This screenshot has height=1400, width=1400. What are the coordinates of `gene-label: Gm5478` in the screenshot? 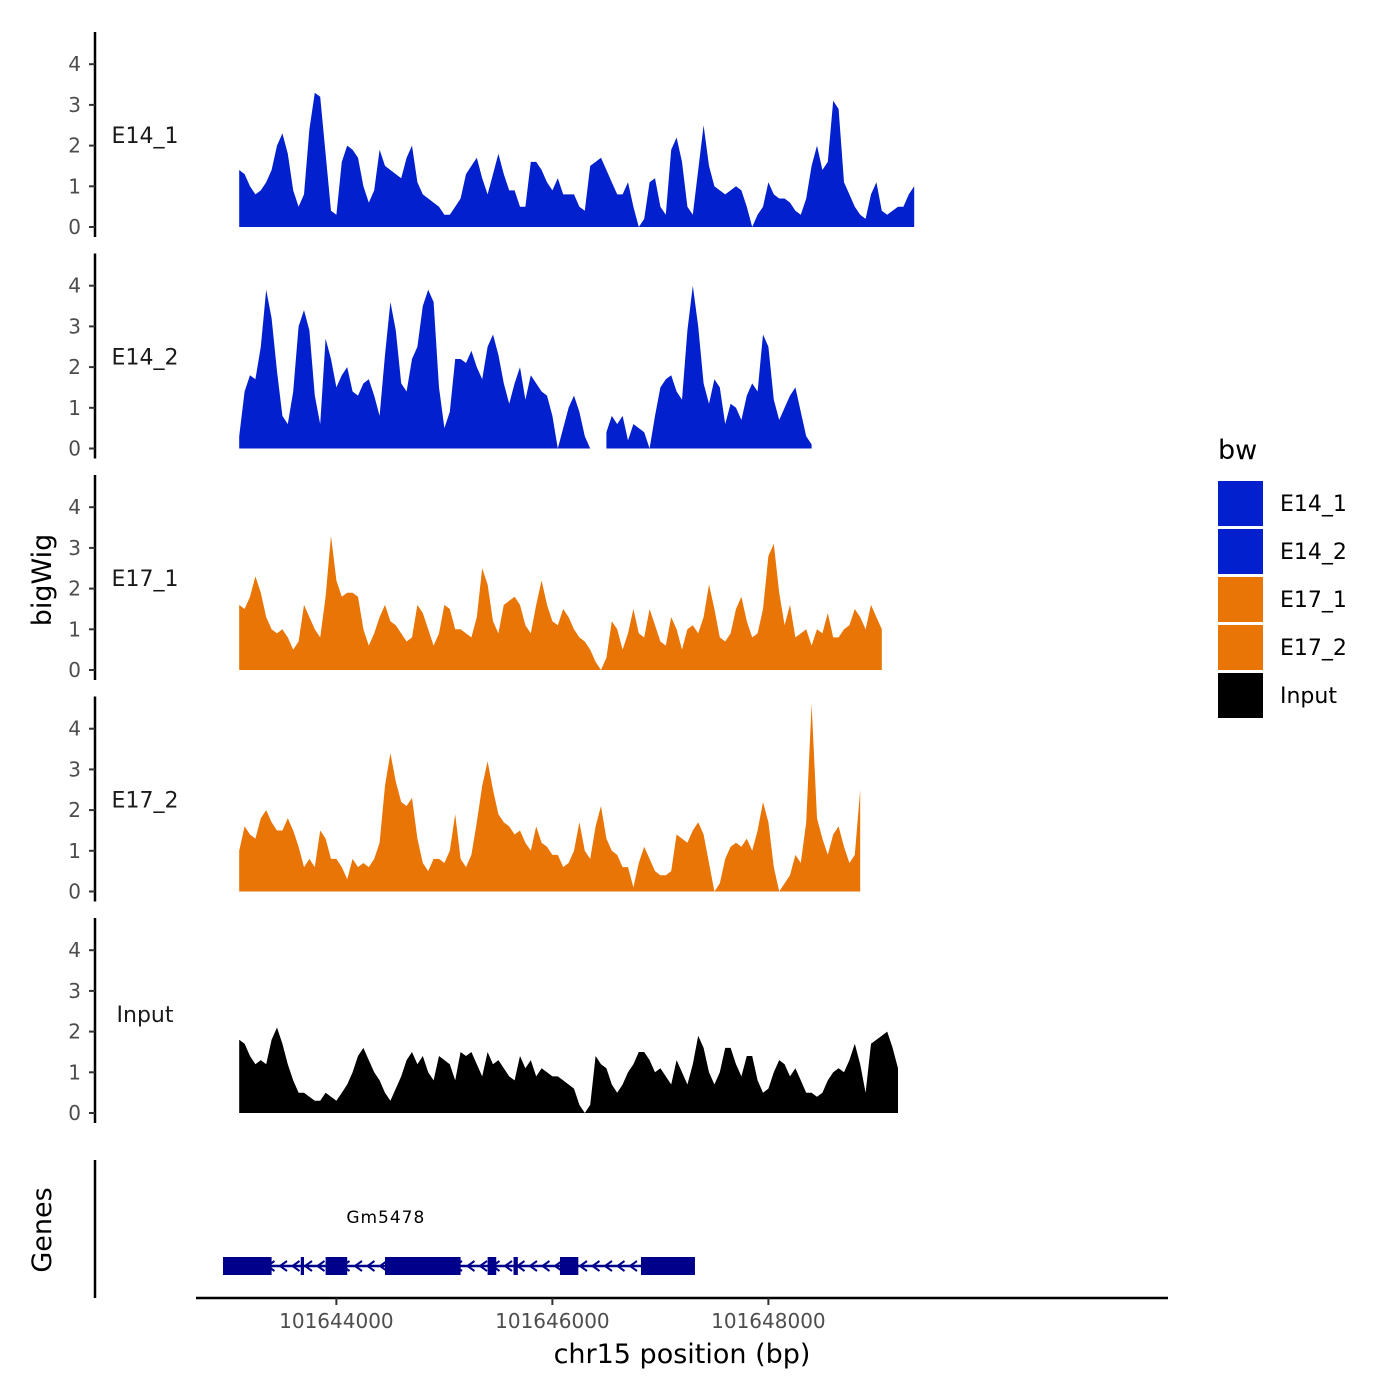 It's located at (385, 1218).